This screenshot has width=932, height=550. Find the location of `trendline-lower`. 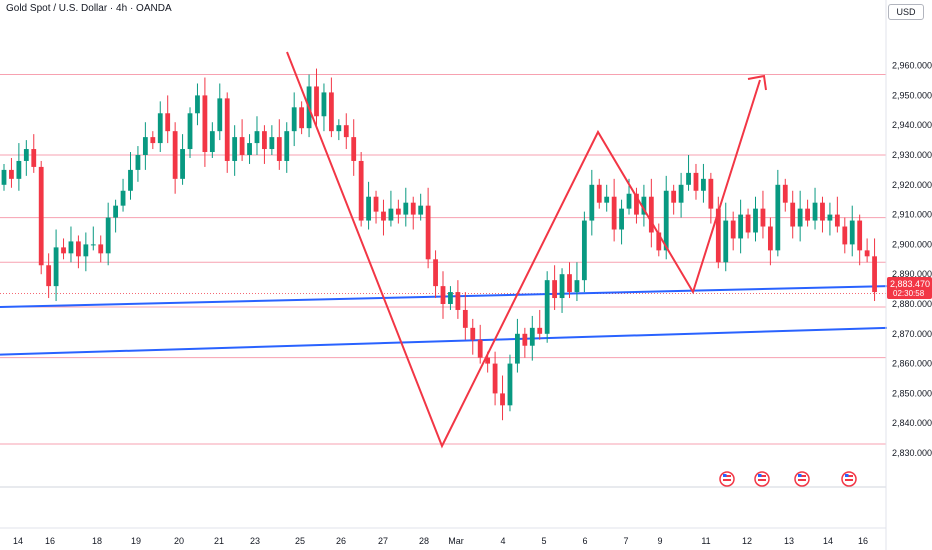

trendline-lower is located at coordinates (444, 341).